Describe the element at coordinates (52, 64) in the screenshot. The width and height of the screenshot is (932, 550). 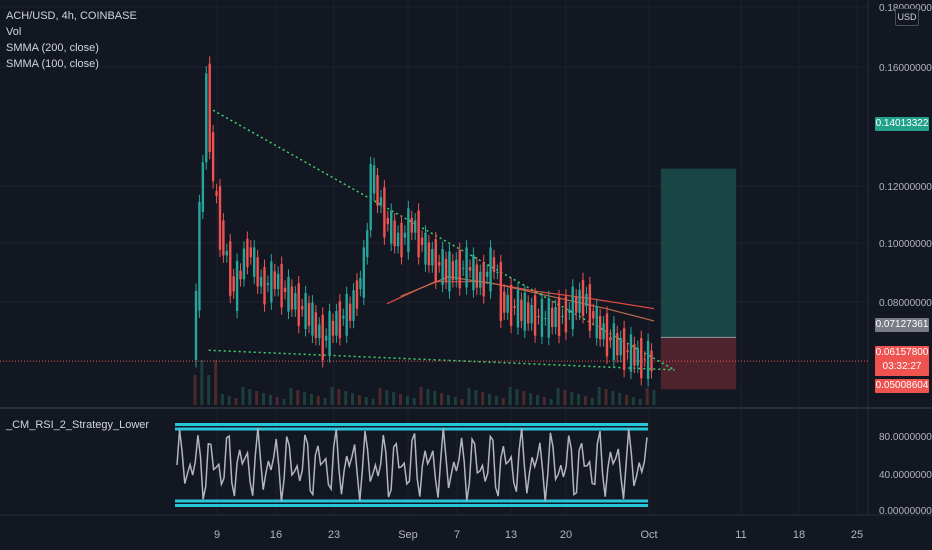
I see `indicator-smma-100: SMMA (100, close)` at that location.